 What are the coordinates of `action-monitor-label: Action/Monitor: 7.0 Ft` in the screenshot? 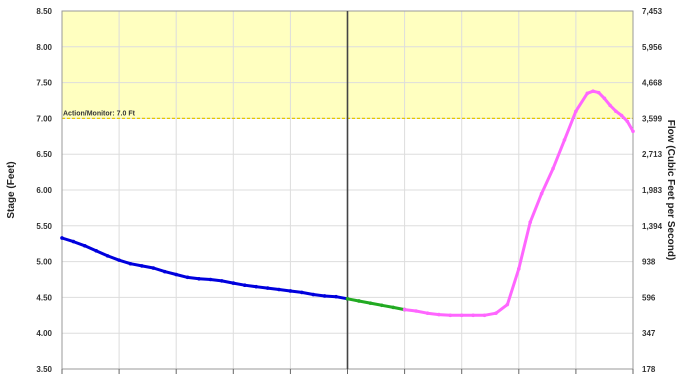 It's located at (99, 113).